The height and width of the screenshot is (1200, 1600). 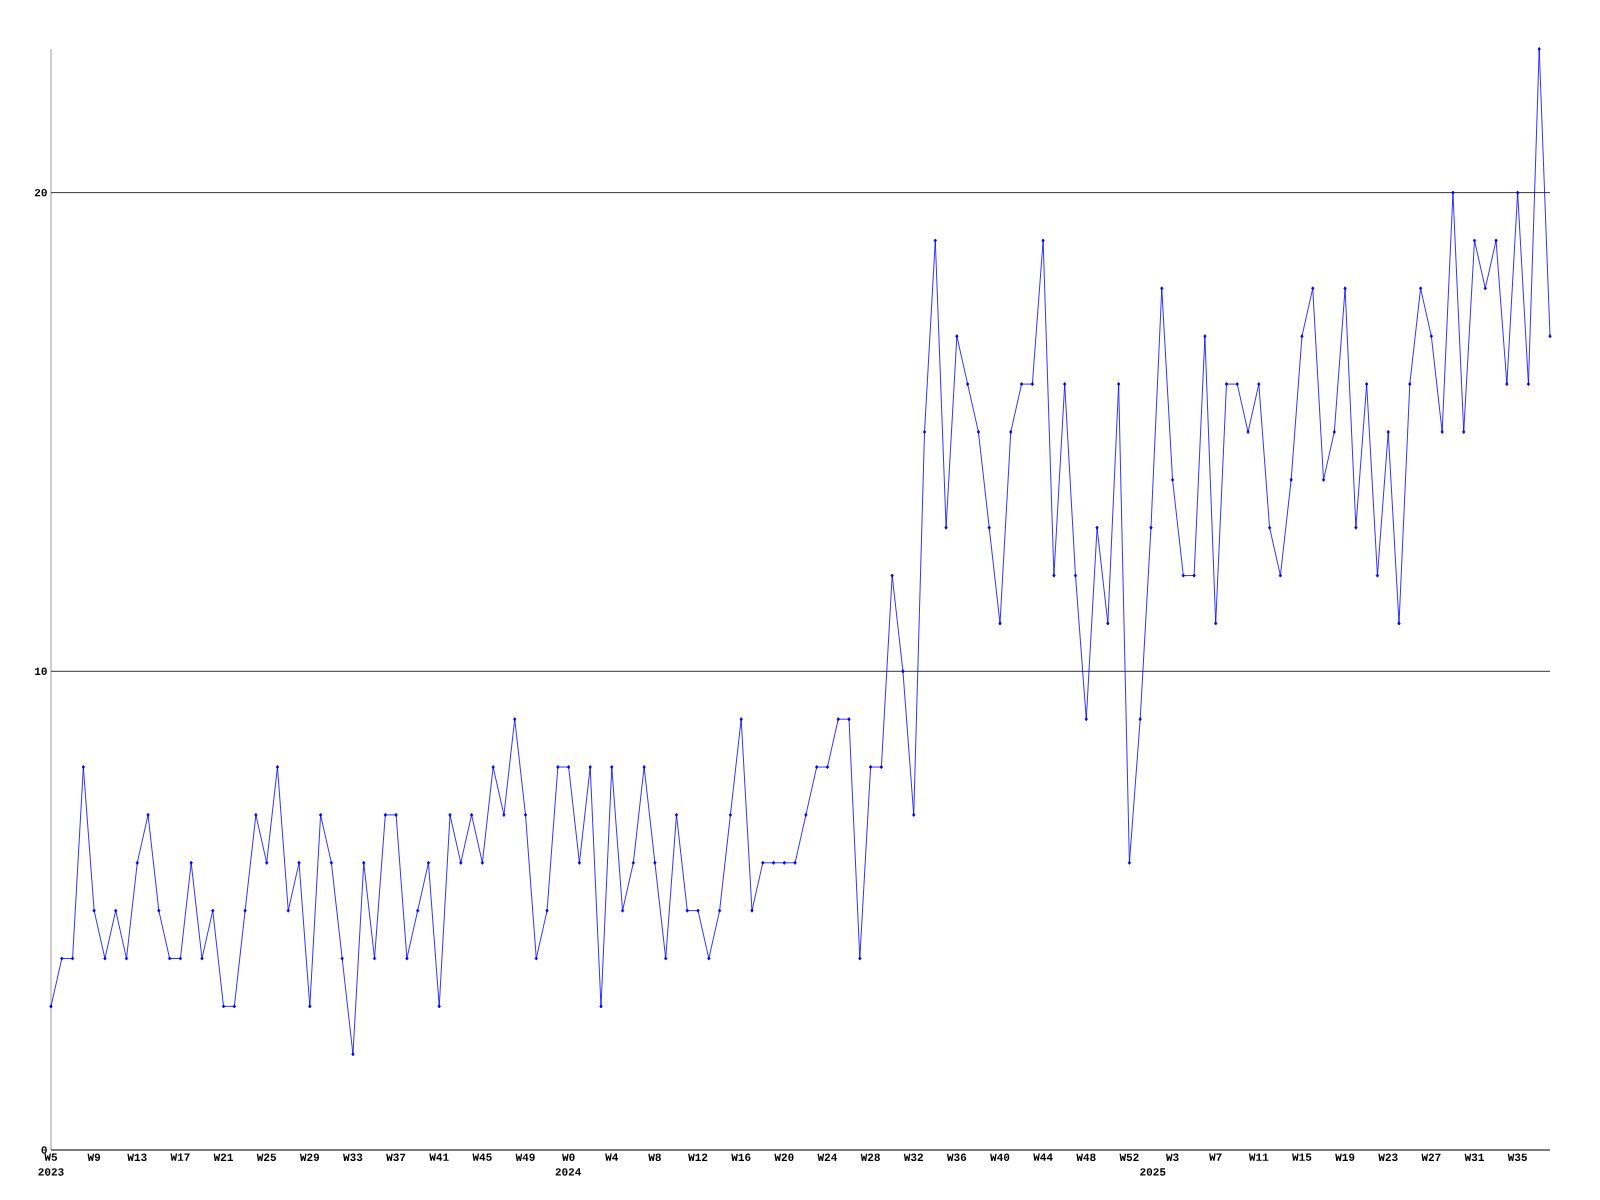 What do you see at coordinates (40, 192) in the screenshot?
I see `y-tick-label: 20` at bounding box center [40, 192].